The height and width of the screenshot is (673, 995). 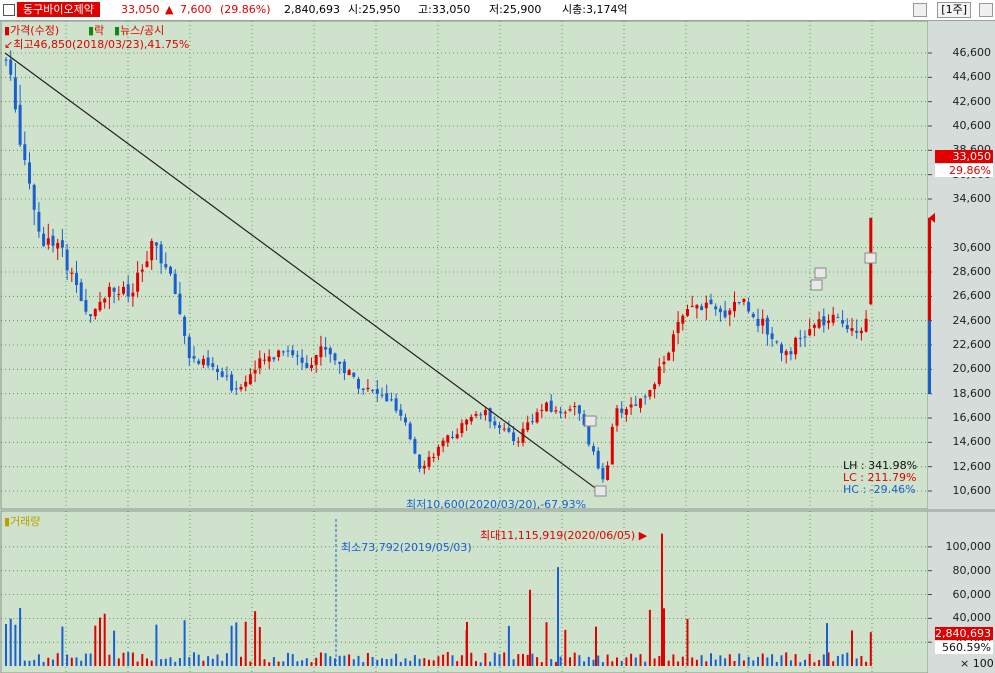 I want to click on settings-button, so click(x=920, y=10).